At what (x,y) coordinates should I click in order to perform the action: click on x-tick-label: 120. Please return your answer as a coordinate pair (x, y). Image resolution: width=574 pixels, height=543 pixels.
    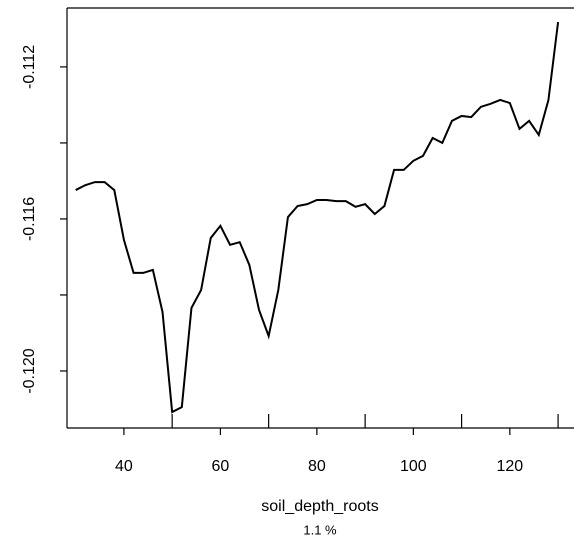
    Looking at the image, I should click on (509, 466).